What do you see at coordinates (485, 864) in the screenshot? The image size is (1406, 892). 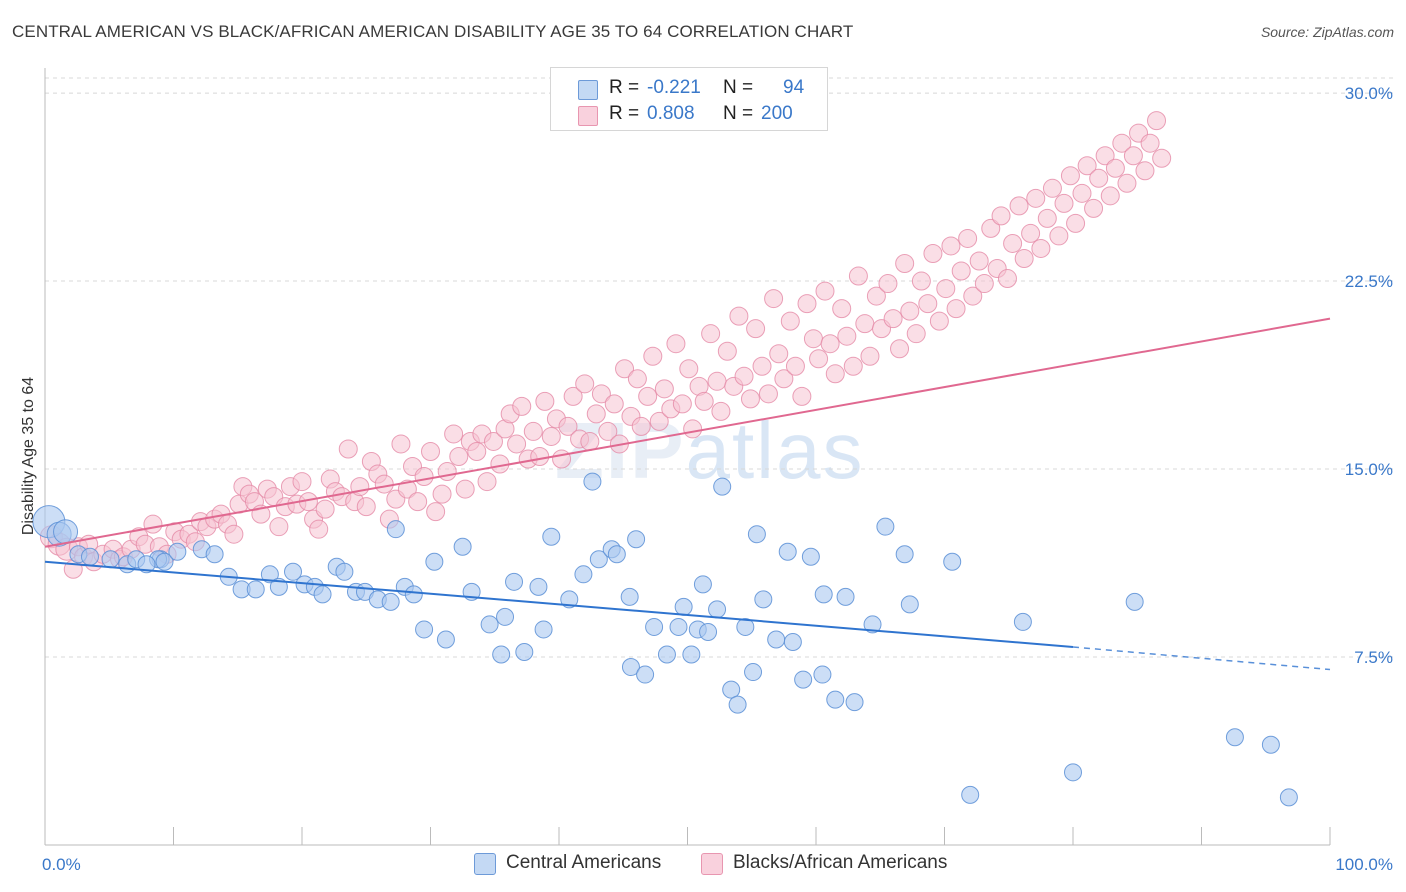 I see `bottom-legend-swatch-blue` at bounding box center [485, 864].